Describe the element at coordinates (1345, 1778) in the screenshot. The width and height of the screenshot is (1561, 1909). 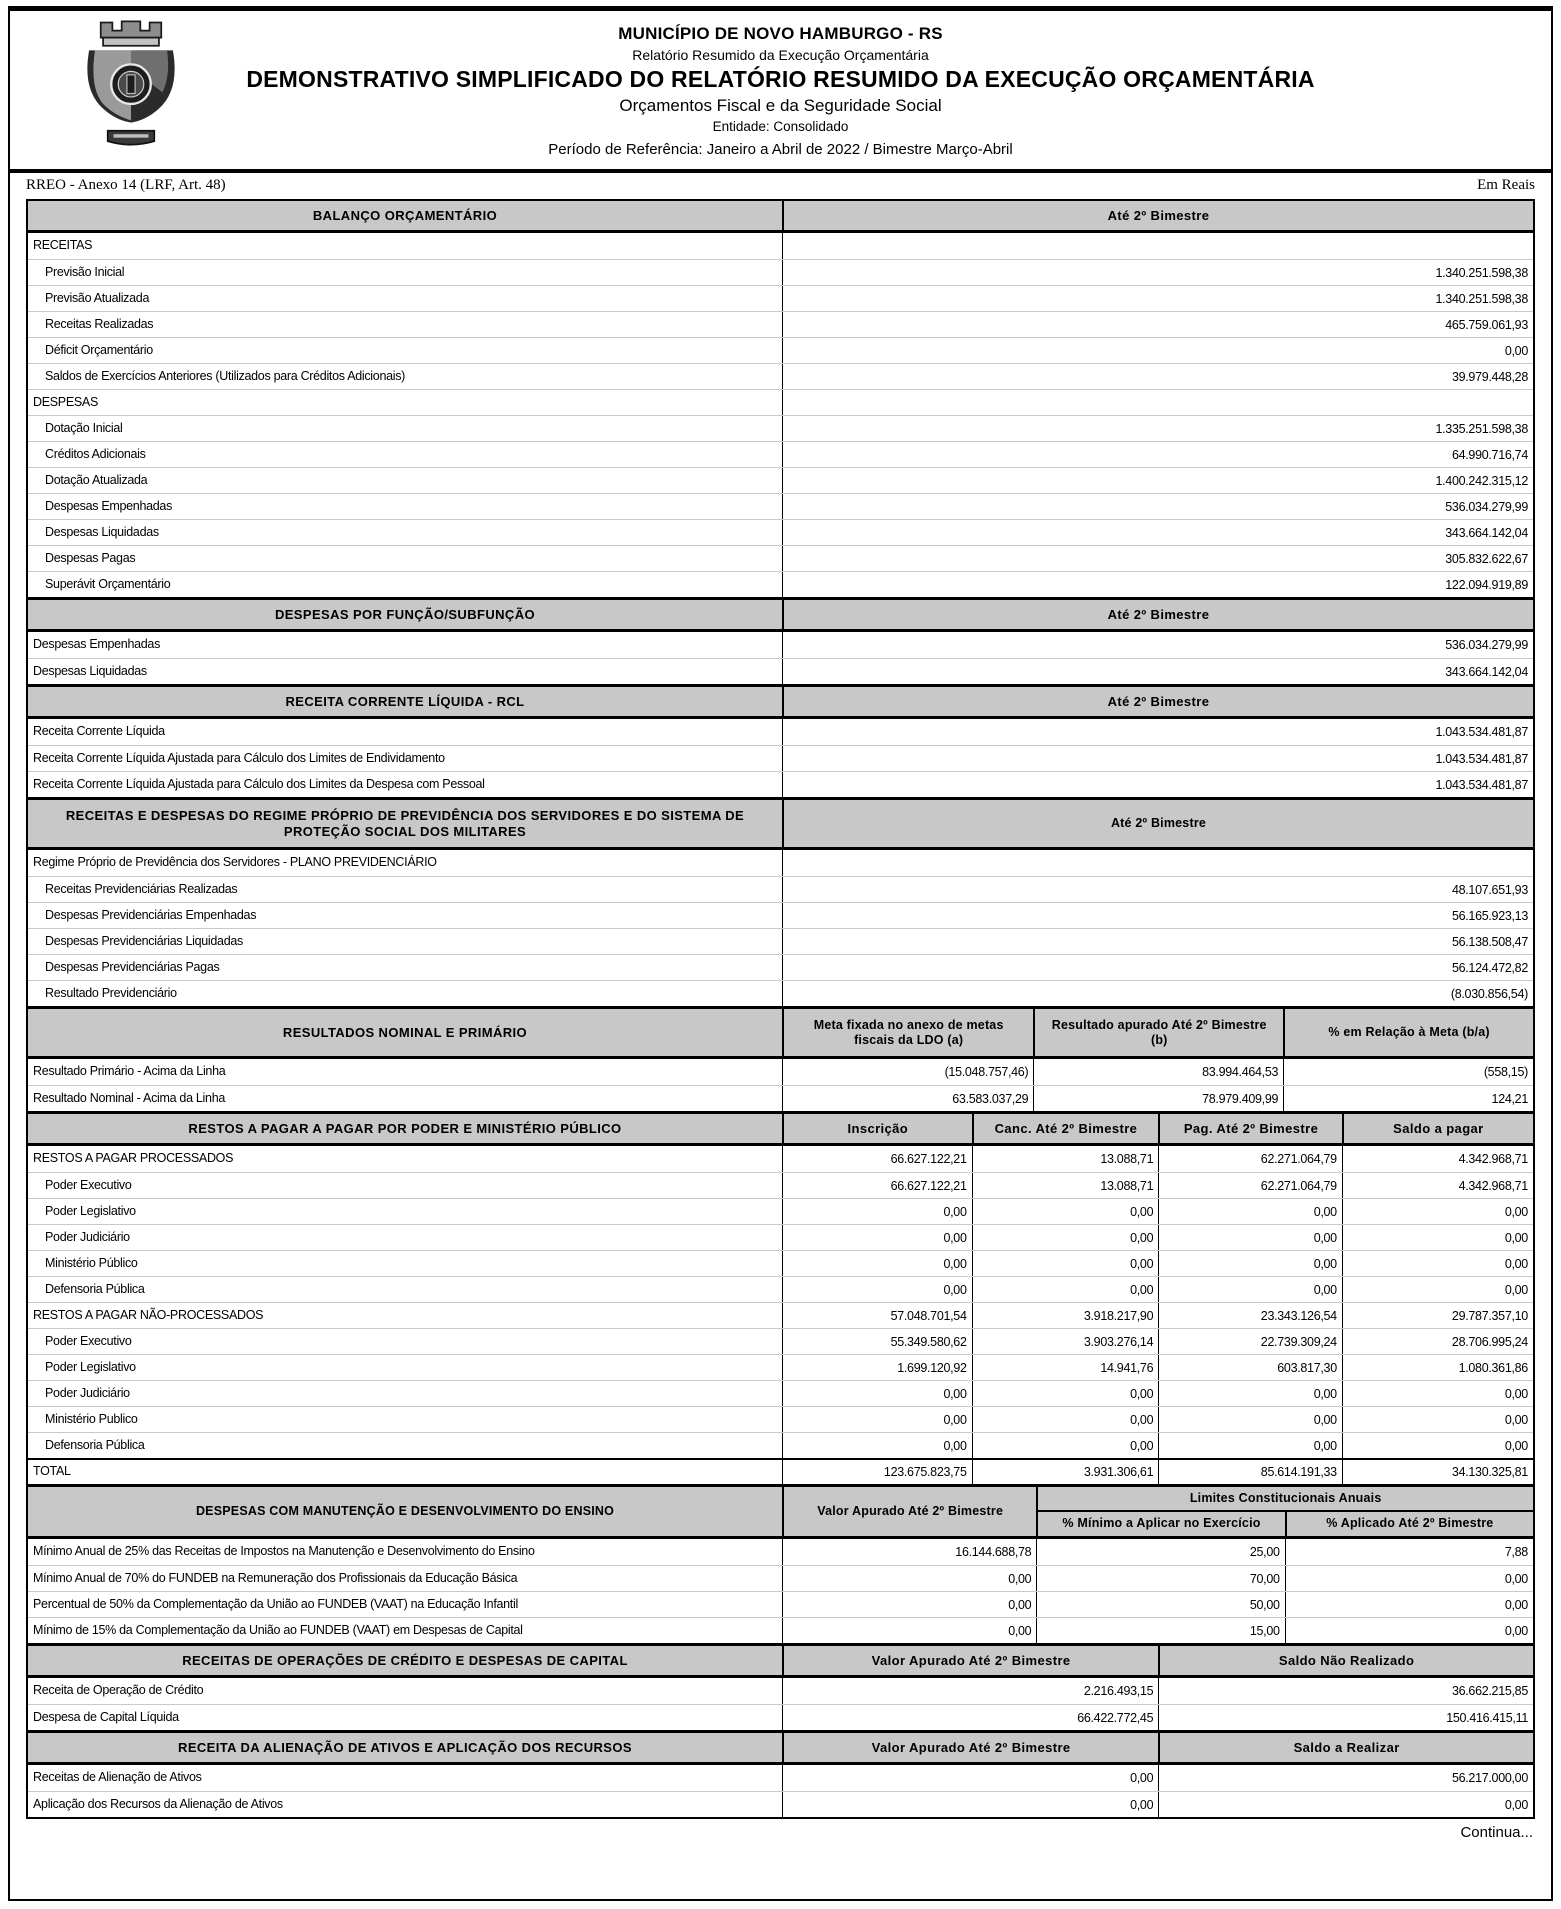
I see `row-value: 56.217.000,00` at that location.